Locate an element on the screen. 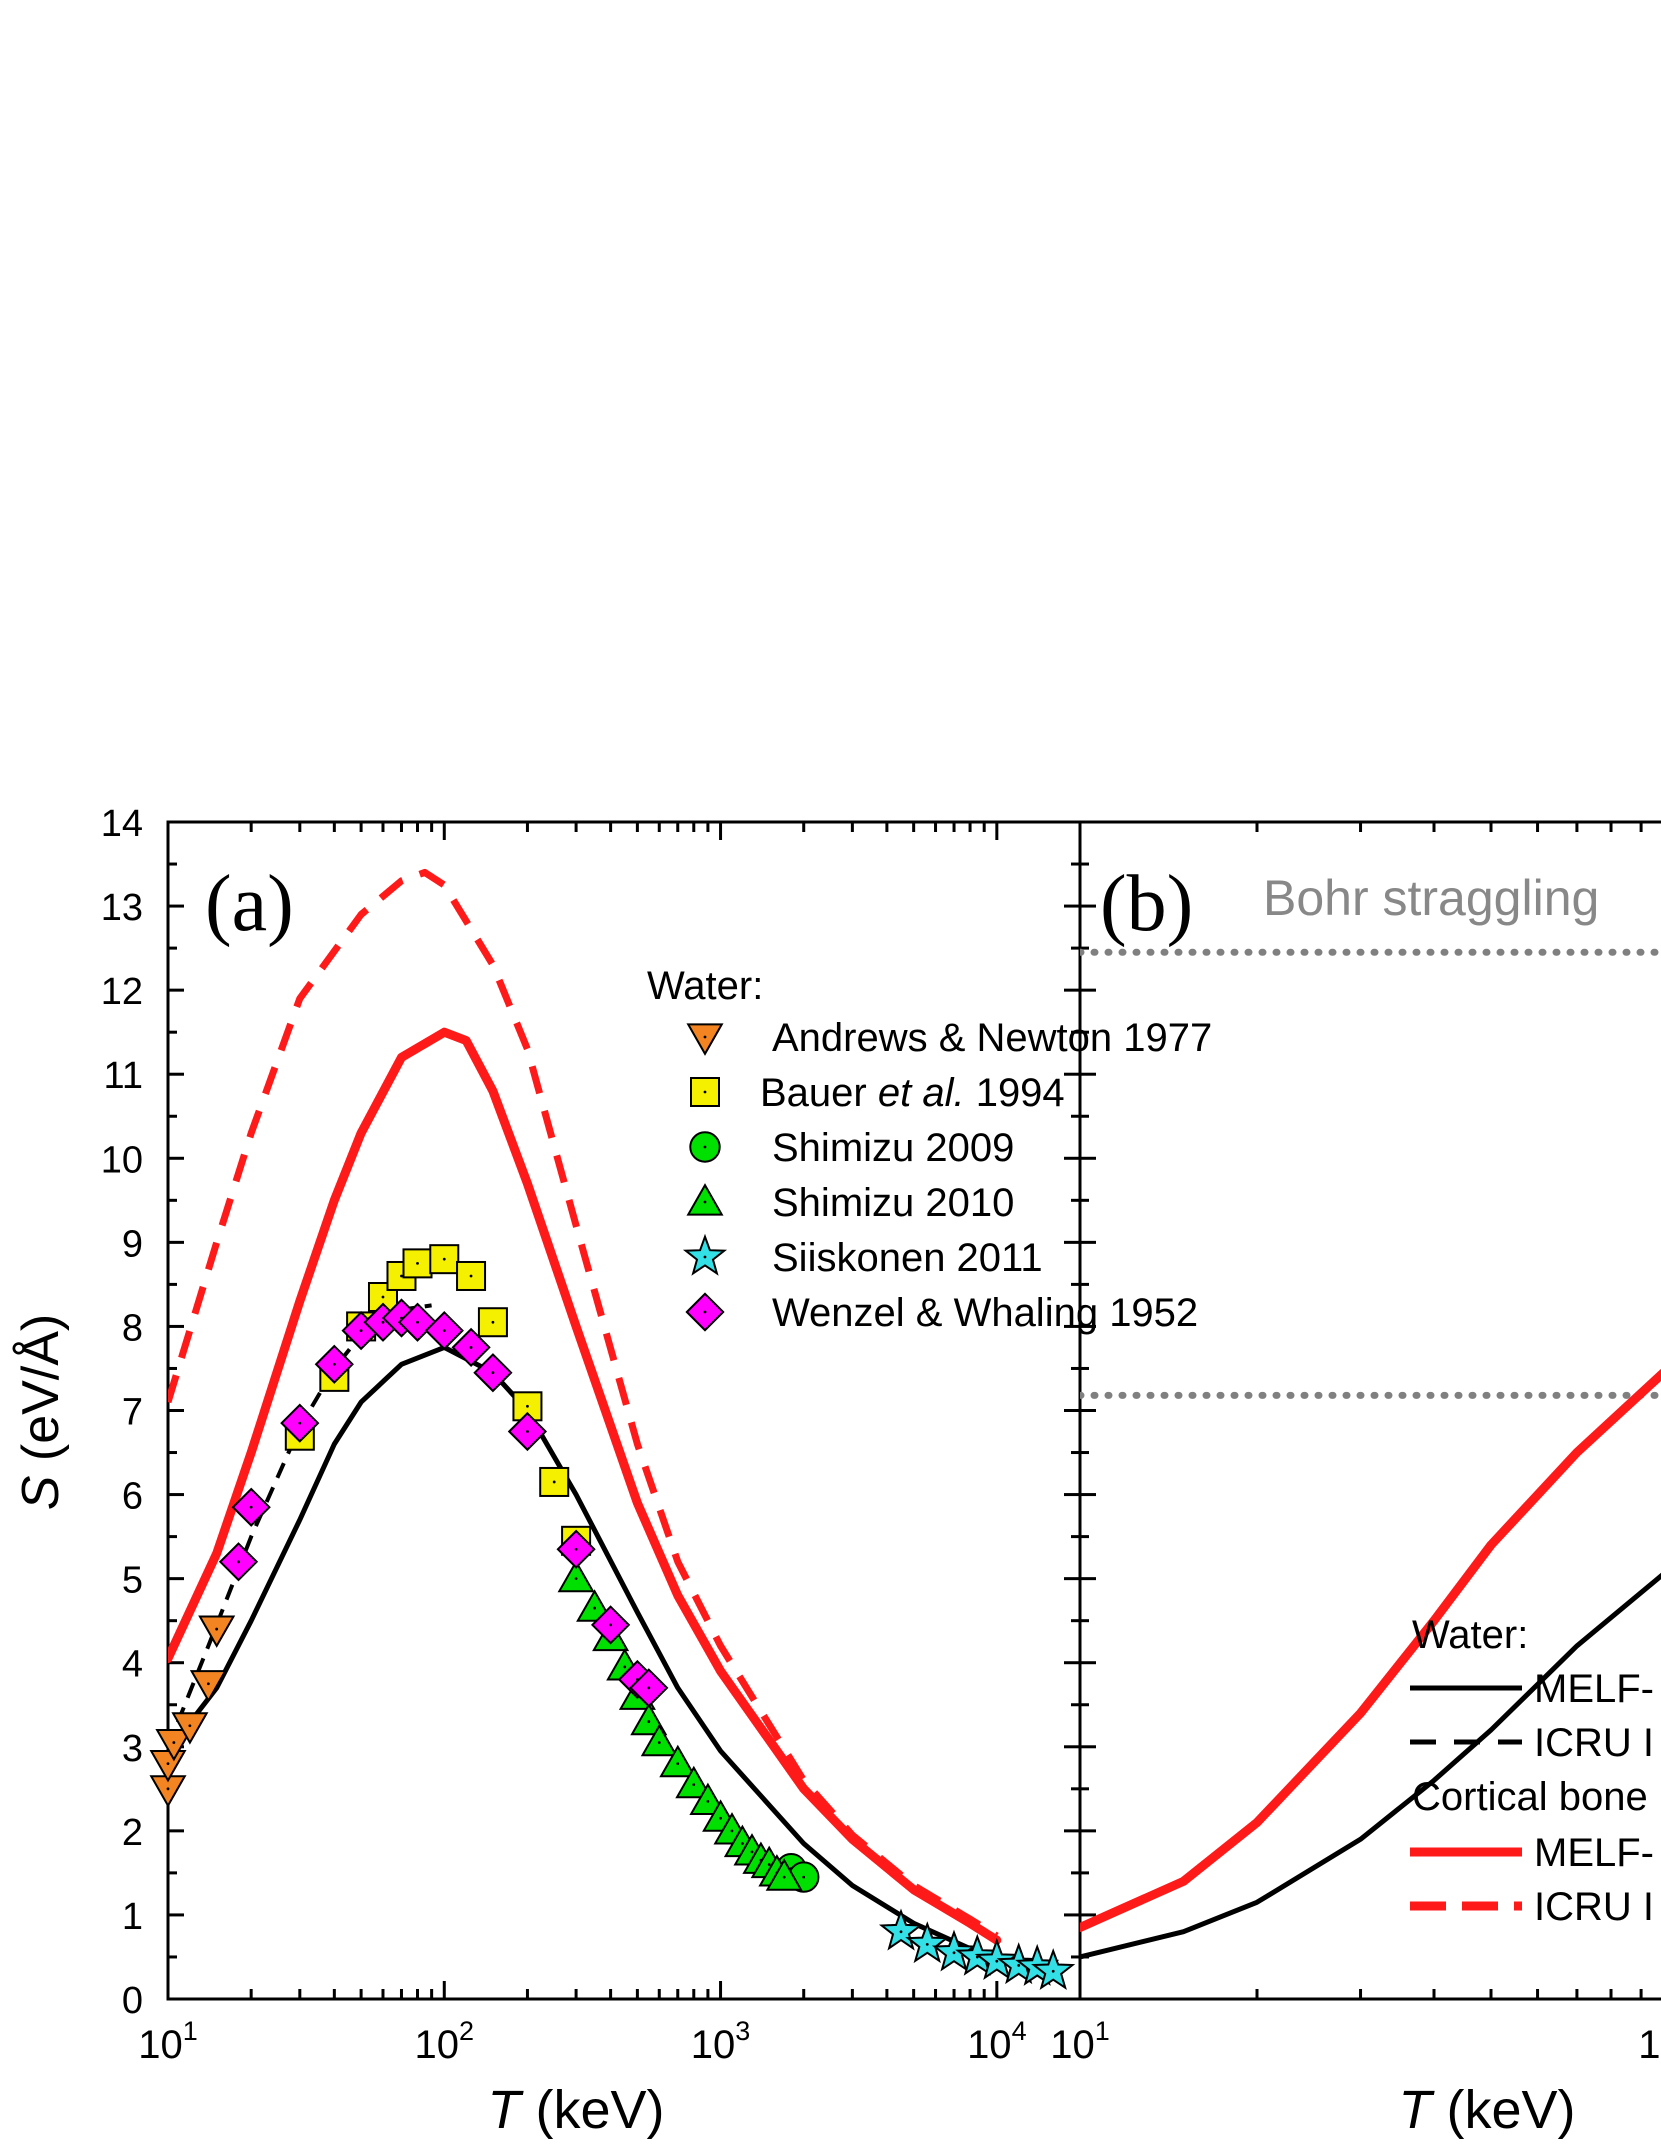  panel-a-x-axis-unit: (keV) is located at coordinates (592, 2110).